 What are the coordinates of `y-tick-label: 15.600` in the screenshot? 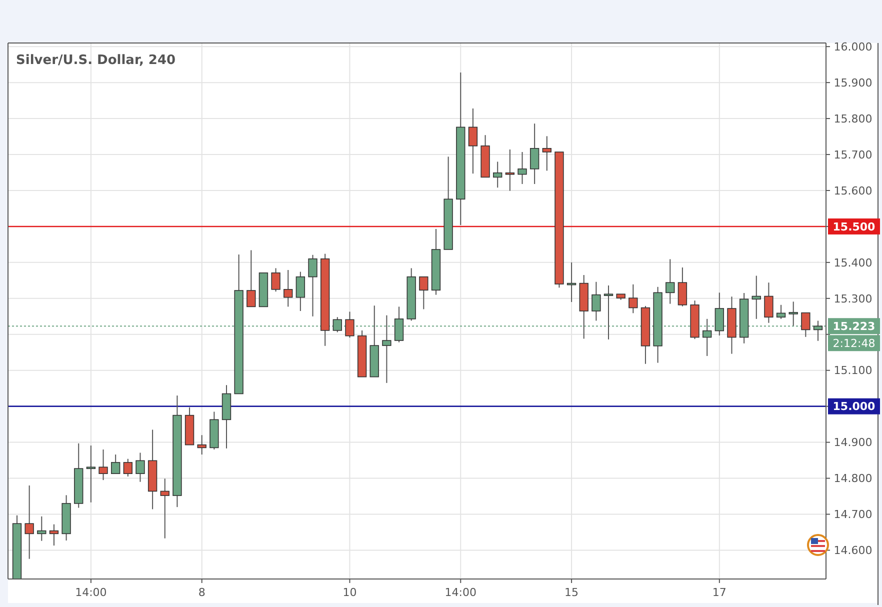 It's located at (853, 191).